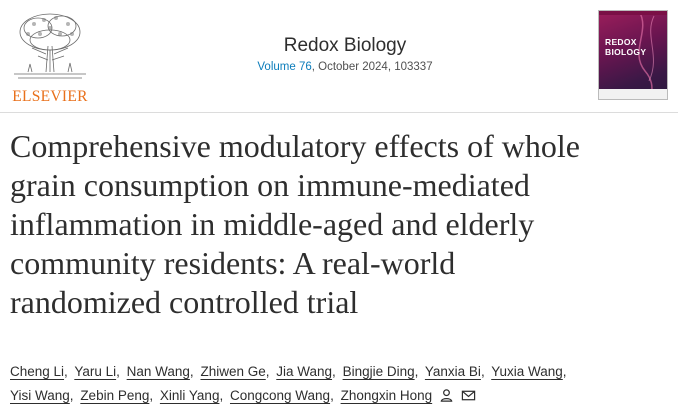 Image resolution: width=678 pixels, height=416 pixels. I want to click on issue-line: Volume 76, October 2024, 103337, so click(345, 67).